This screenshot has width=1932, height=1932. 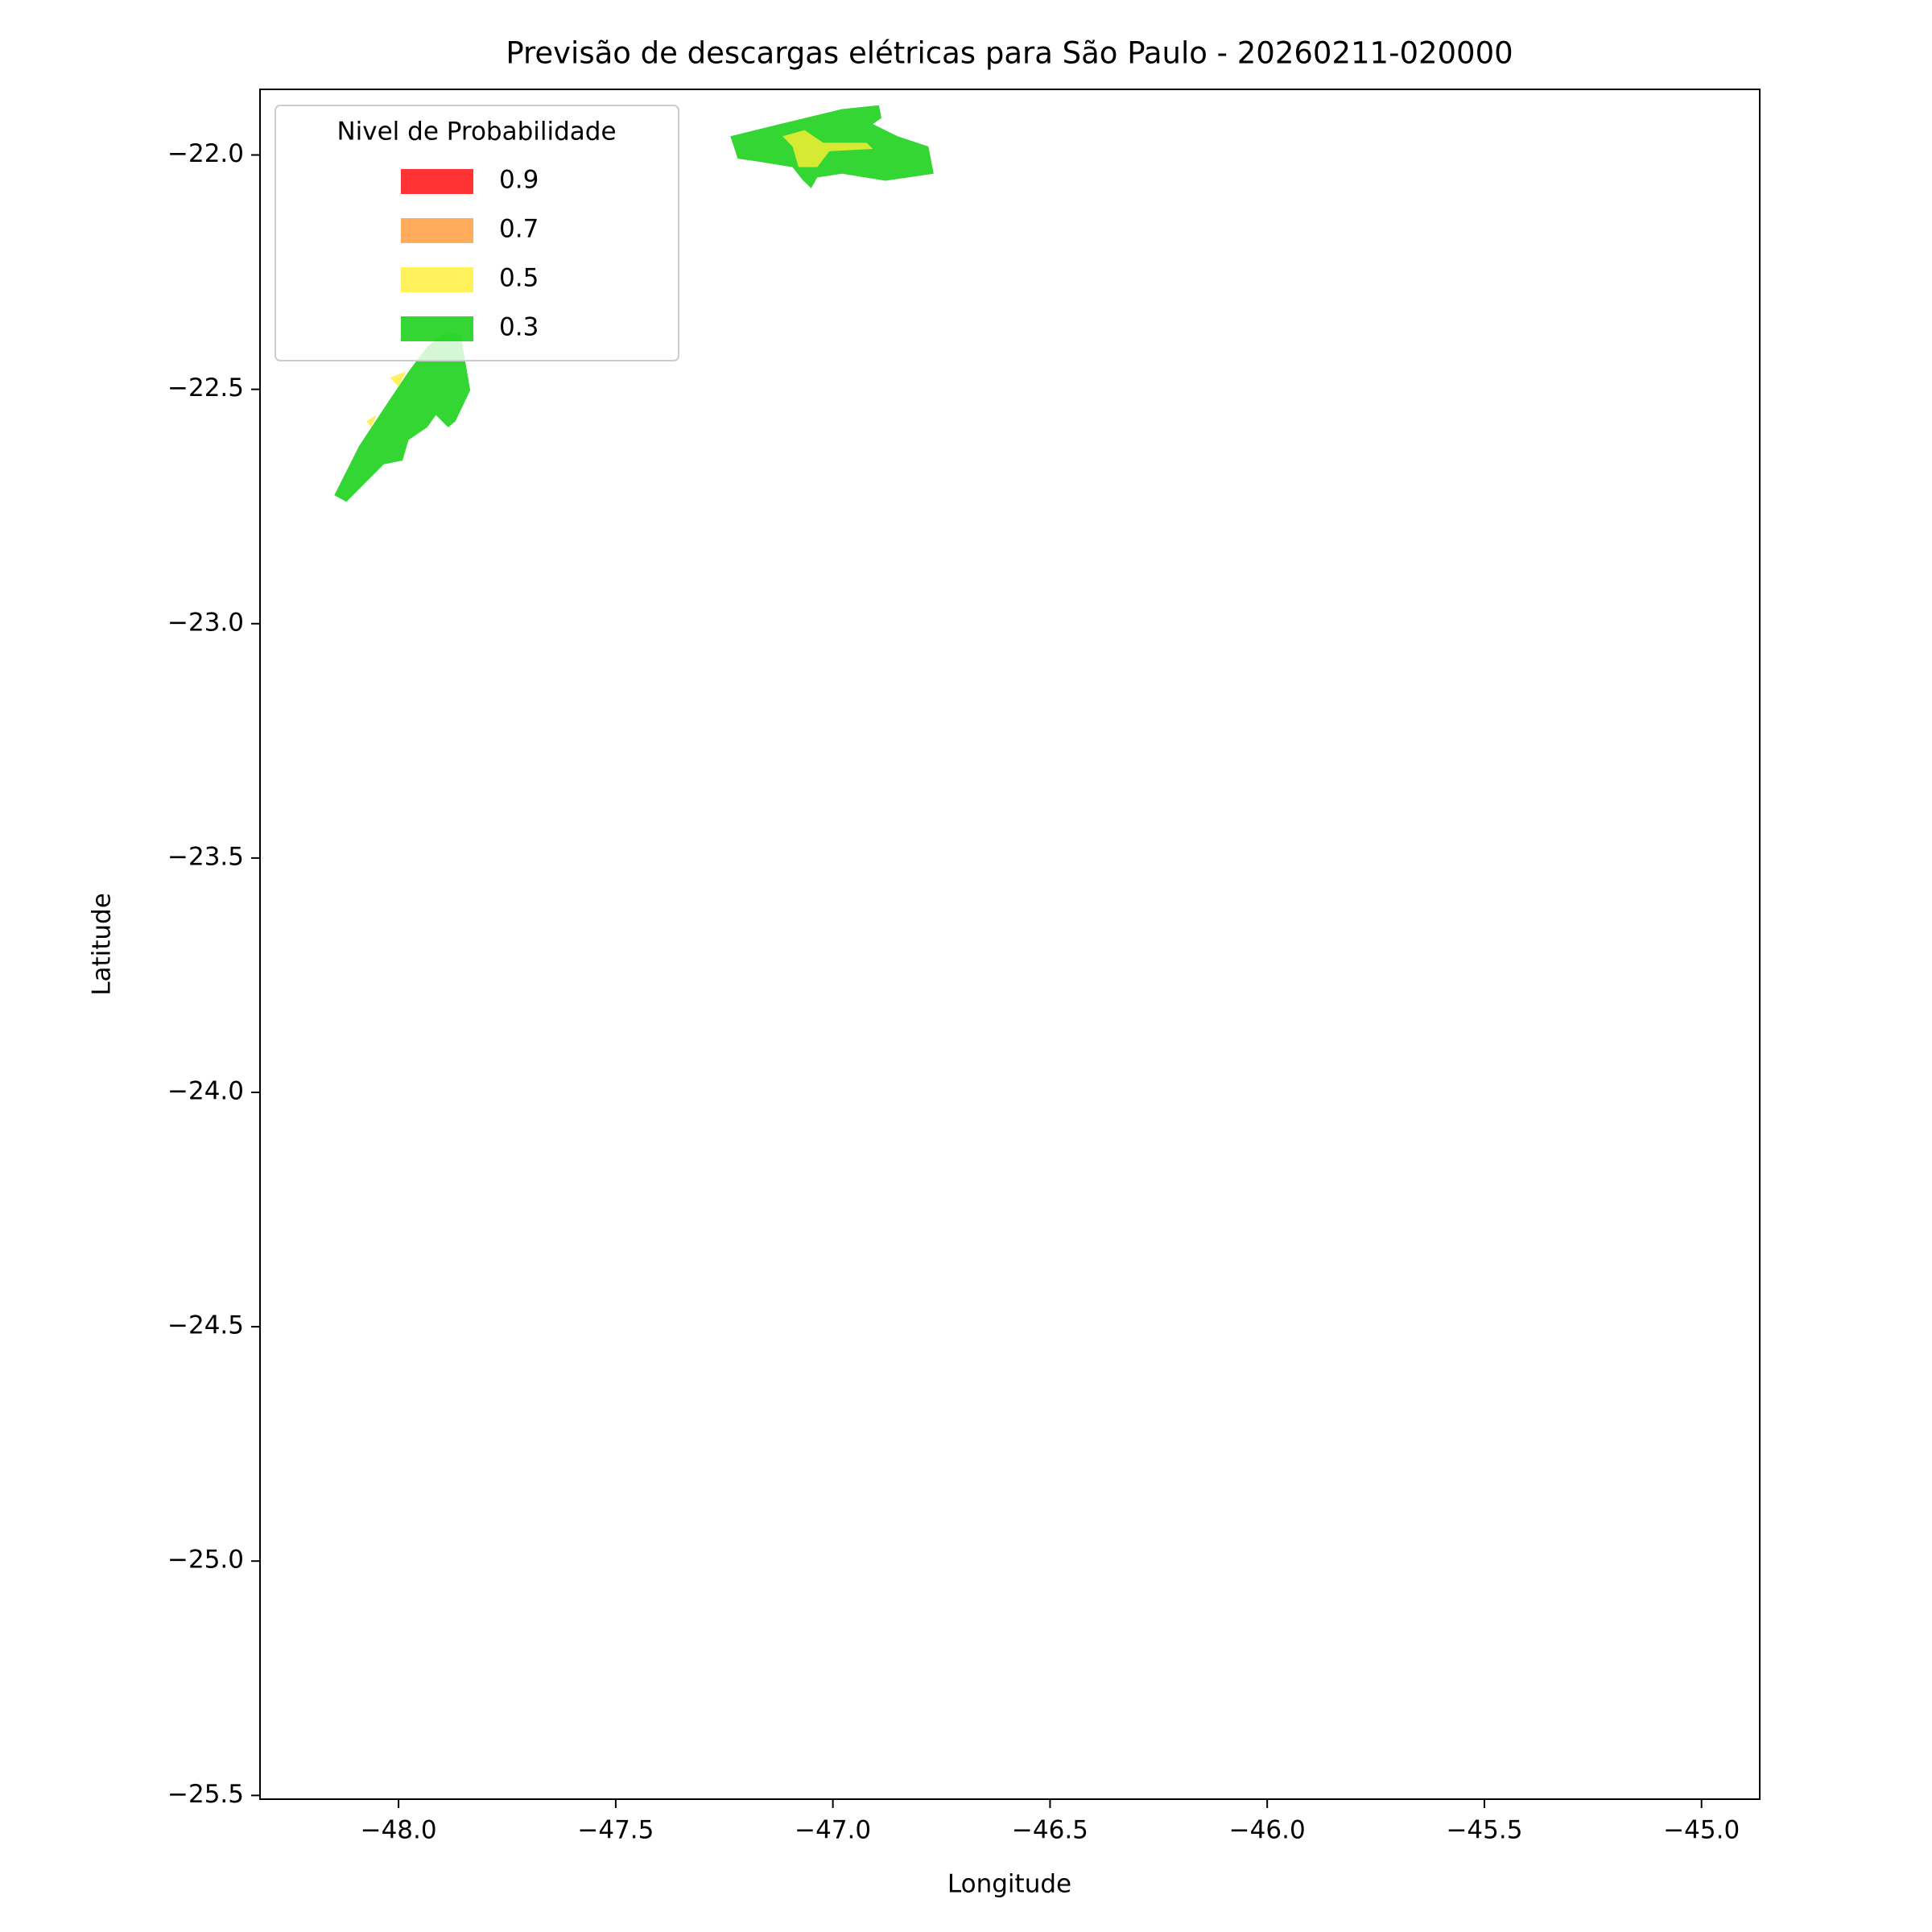 What do you see at coordinates (1267, 1830) in the screenshot?
I see `x-tick-label: −46.0` at bounding box center [1267, 1830].